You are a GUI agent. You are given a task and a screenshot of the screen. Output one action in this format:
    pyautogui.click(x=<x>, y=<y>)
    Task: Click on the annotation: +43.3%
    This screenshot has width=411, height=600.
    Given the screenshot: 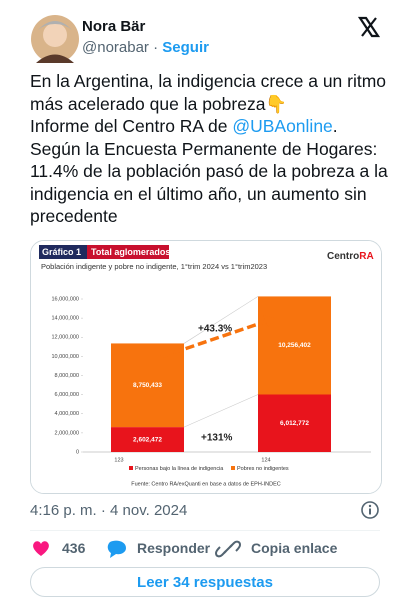 What is the action you would take?
    pyautogui.click(x=215, y=329)
    